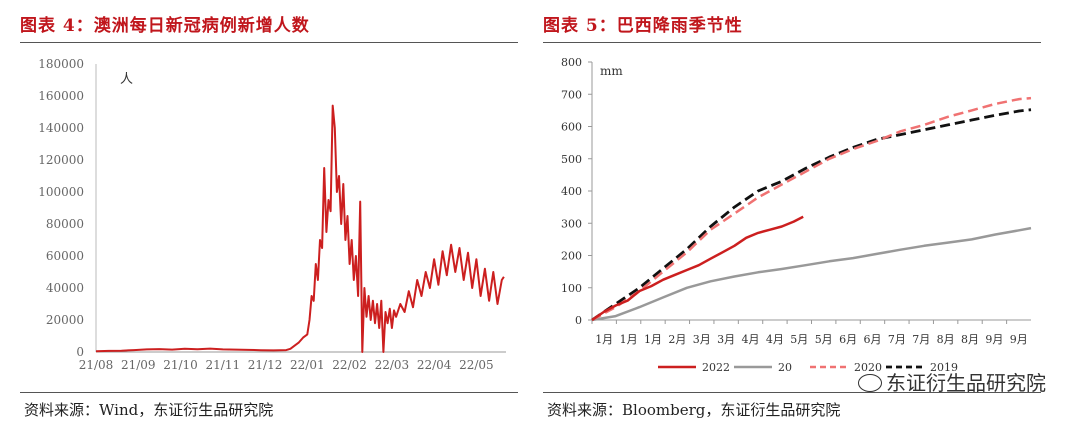  What do you see at coordinates (694, 410) in the screenshot?
I see `source-note-right: 资料来源：Bloomberg，东证衍生品研究院` at bounding box center [694, 410].